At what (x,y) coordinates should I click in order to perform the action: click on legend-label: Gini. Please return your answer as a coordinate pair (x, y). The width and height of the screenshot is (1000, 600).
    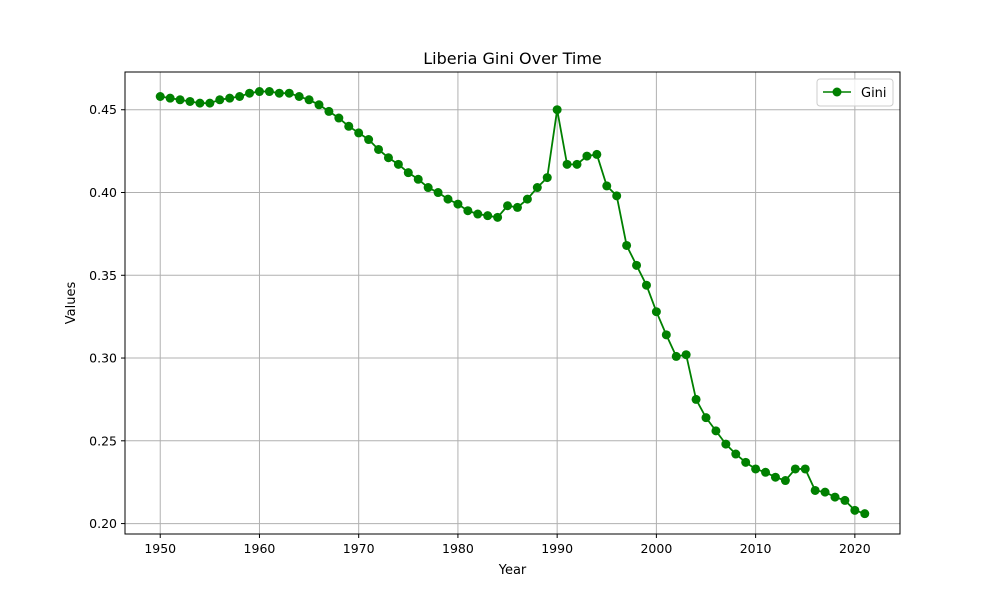
    Looking at the image, I should click on (874, 93).